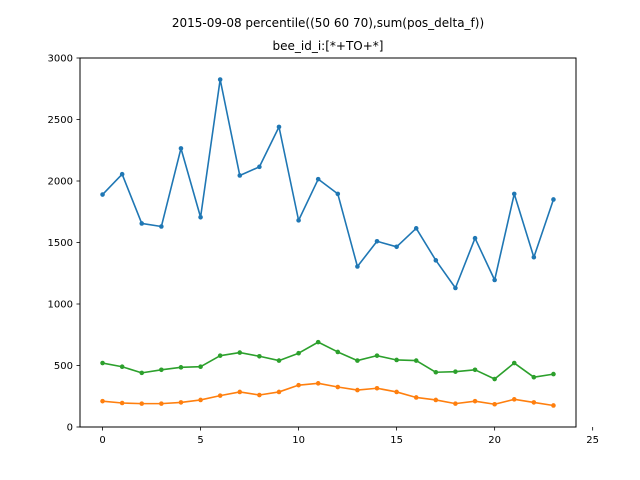  What do you see at coordinates (60, 59) in the screenshot?
I see `y-tick-label: 3000` at bounding box center [60, 59].